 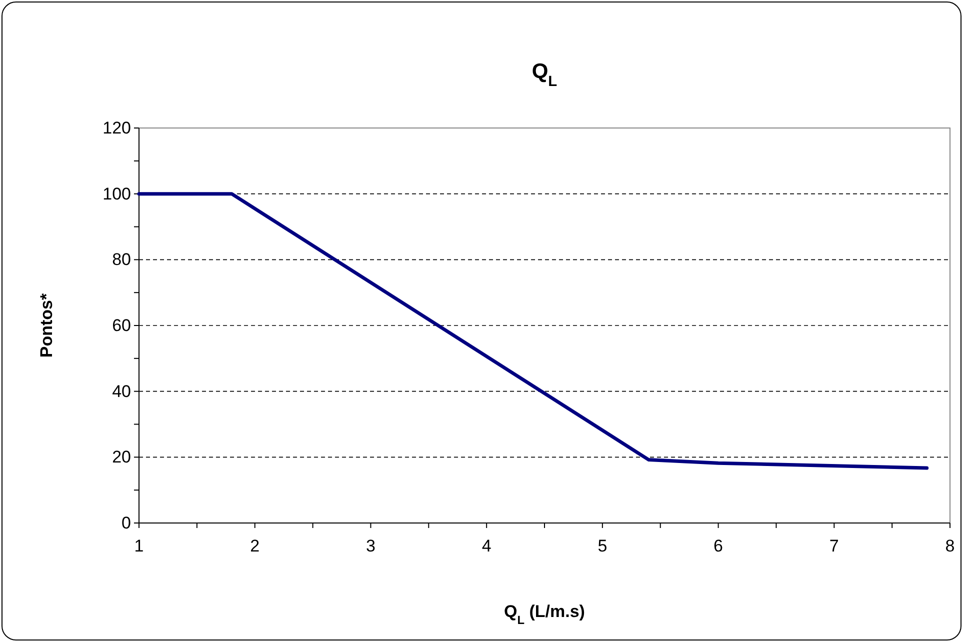 I want to click on x-tick-label: 4, so click(x=487, y=546).